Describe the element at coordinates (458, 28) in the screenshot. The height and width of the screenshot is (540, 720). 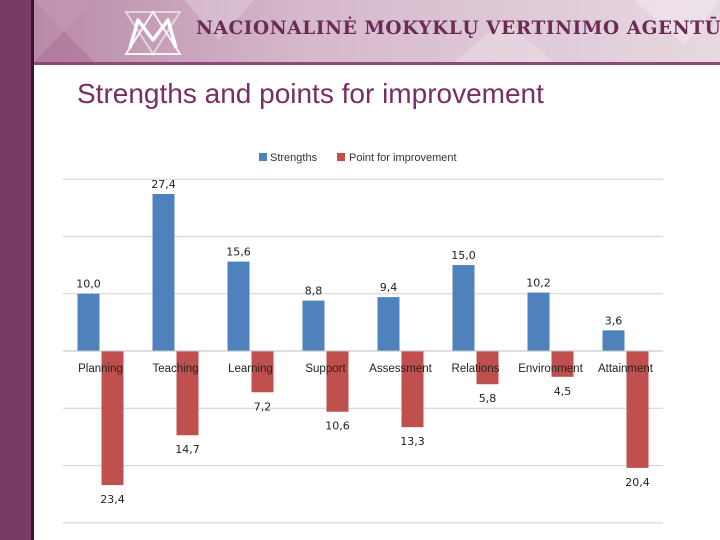
I see `agency-name: NACIONALINĖ MOKYKLŲ VERTINIMO AGENTŪRA` at that location.